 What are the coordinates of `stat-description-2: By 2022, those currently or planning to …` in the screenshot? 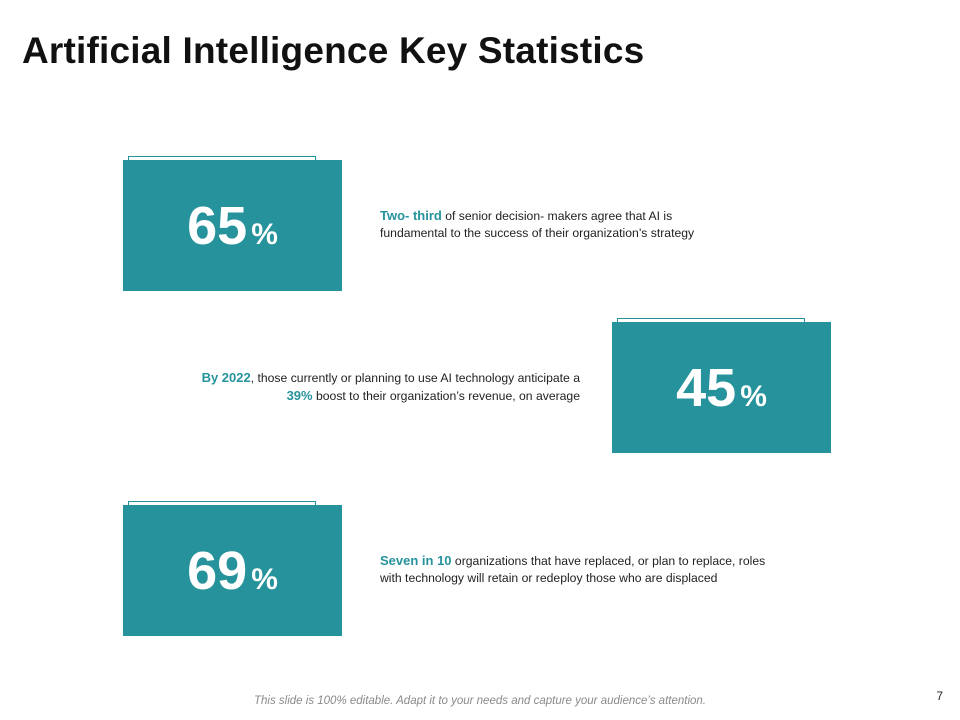 It's located at (345, 387).